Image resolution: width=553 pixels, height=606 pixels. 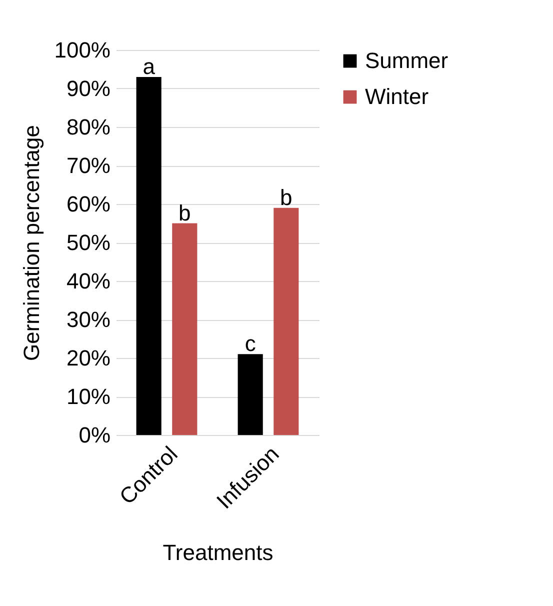 I want to click on legend-label: Summer, so click(x=406, y=60).